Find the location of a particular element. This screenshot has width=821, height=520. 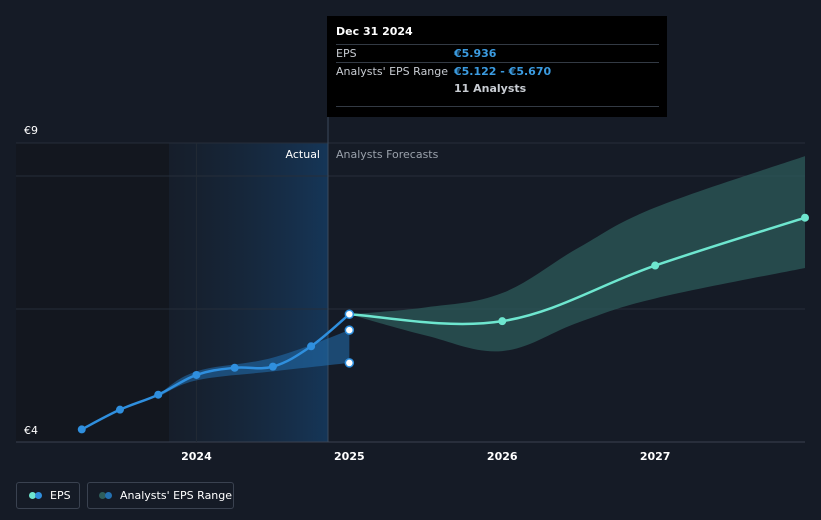

tooltip-analysts-row: 11 Analysts is located at coordinates (497, 88).